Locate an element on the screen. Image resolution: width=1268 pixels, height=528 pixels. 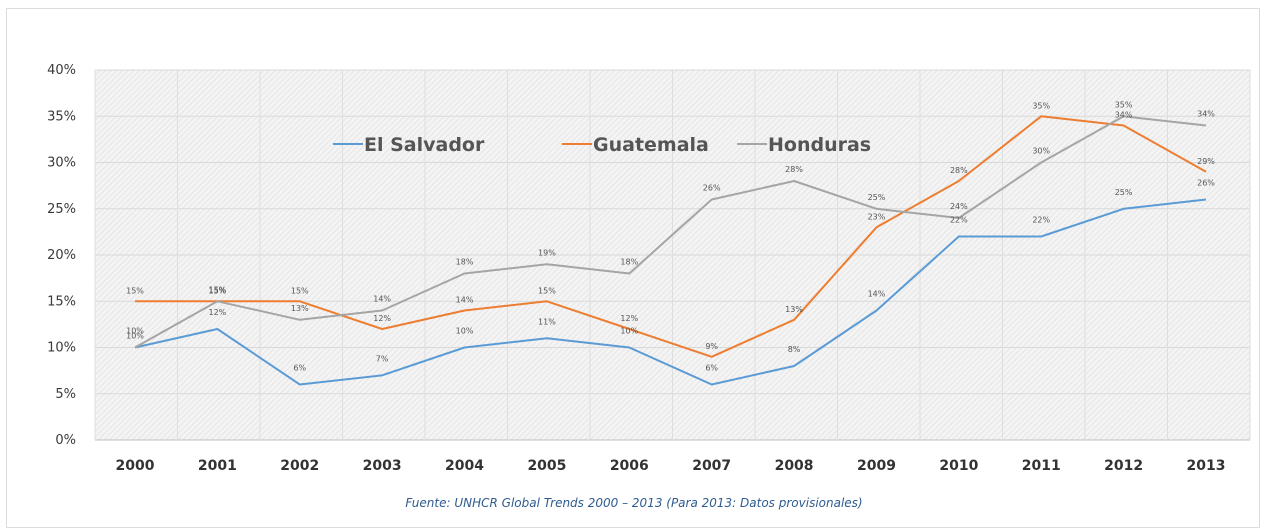
data-label: 19% is located at coordinates (547, 252).